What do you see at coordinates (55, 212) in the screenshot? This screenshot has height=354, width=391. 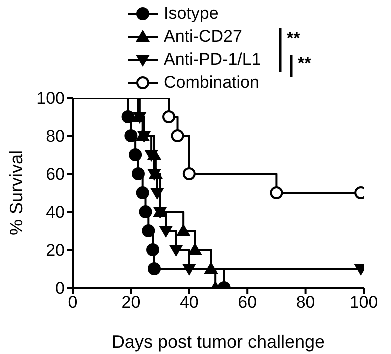 I see `y-tick-label: 40` at bounding box center [55, 212].